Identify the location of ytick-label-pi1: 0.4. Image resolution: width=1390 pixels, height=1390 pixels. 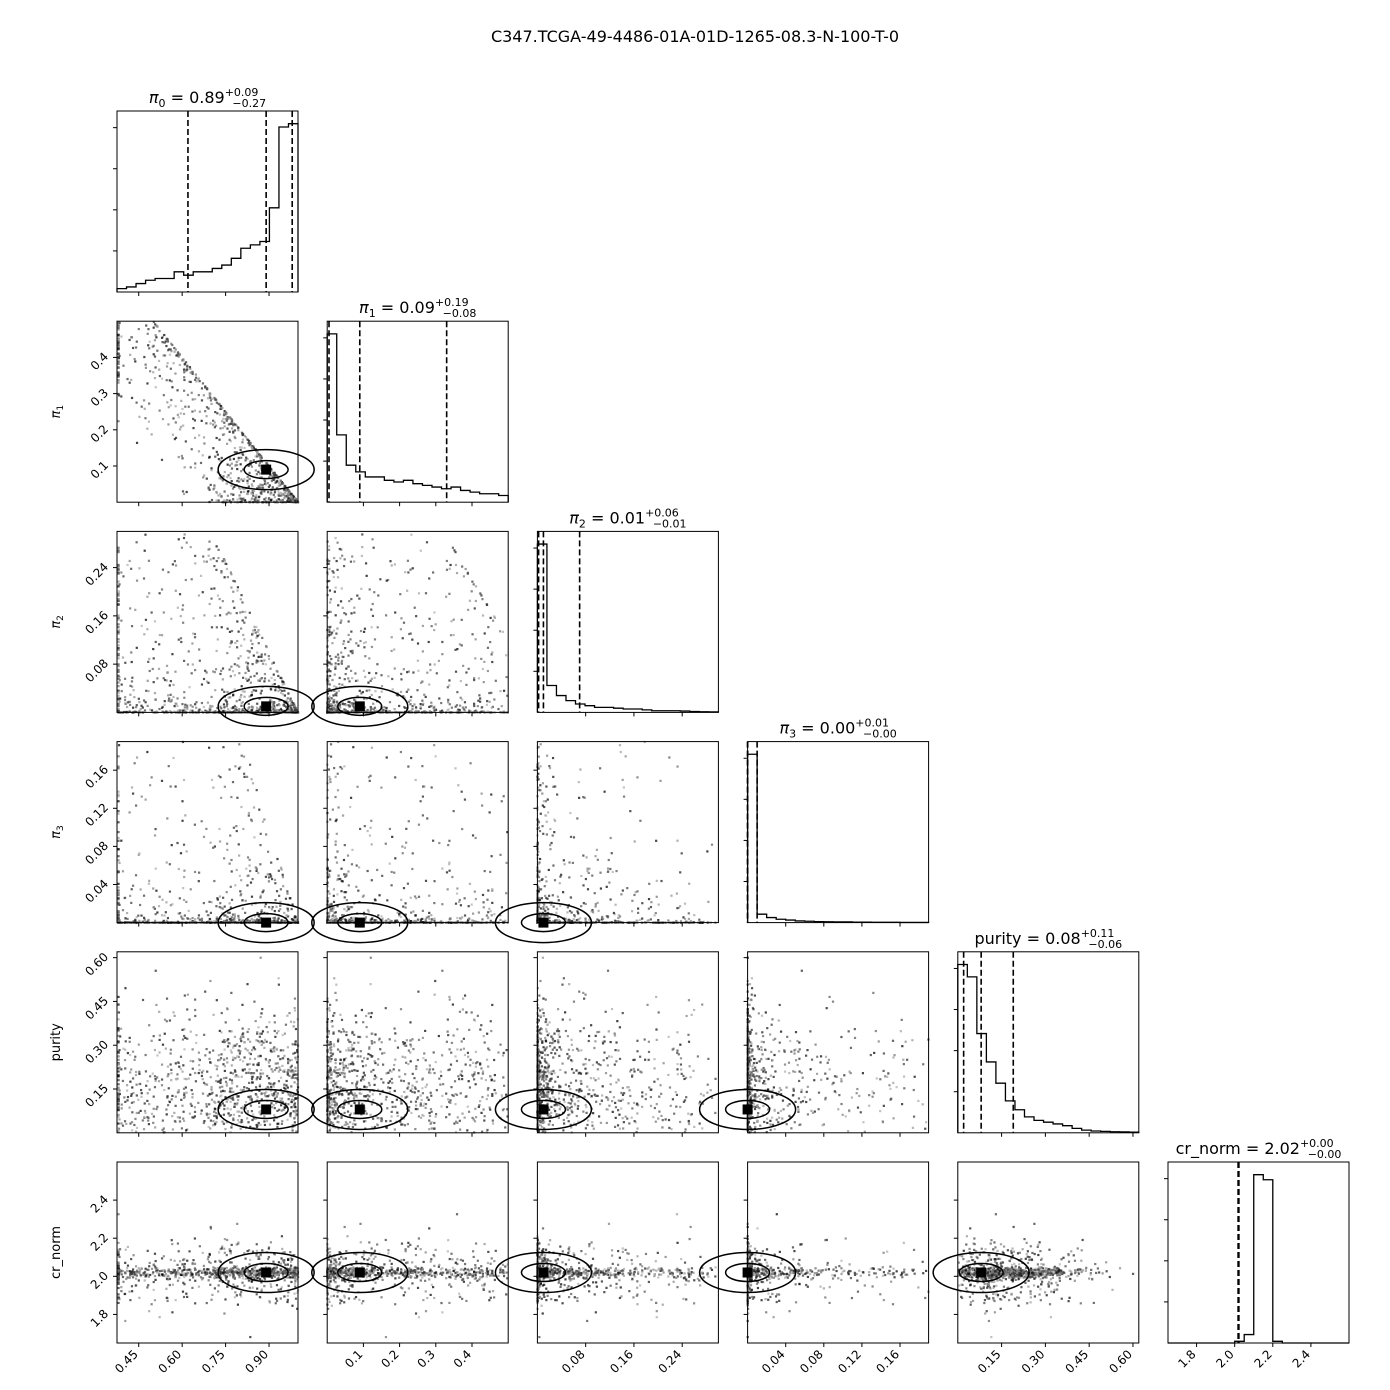
(99, 361).